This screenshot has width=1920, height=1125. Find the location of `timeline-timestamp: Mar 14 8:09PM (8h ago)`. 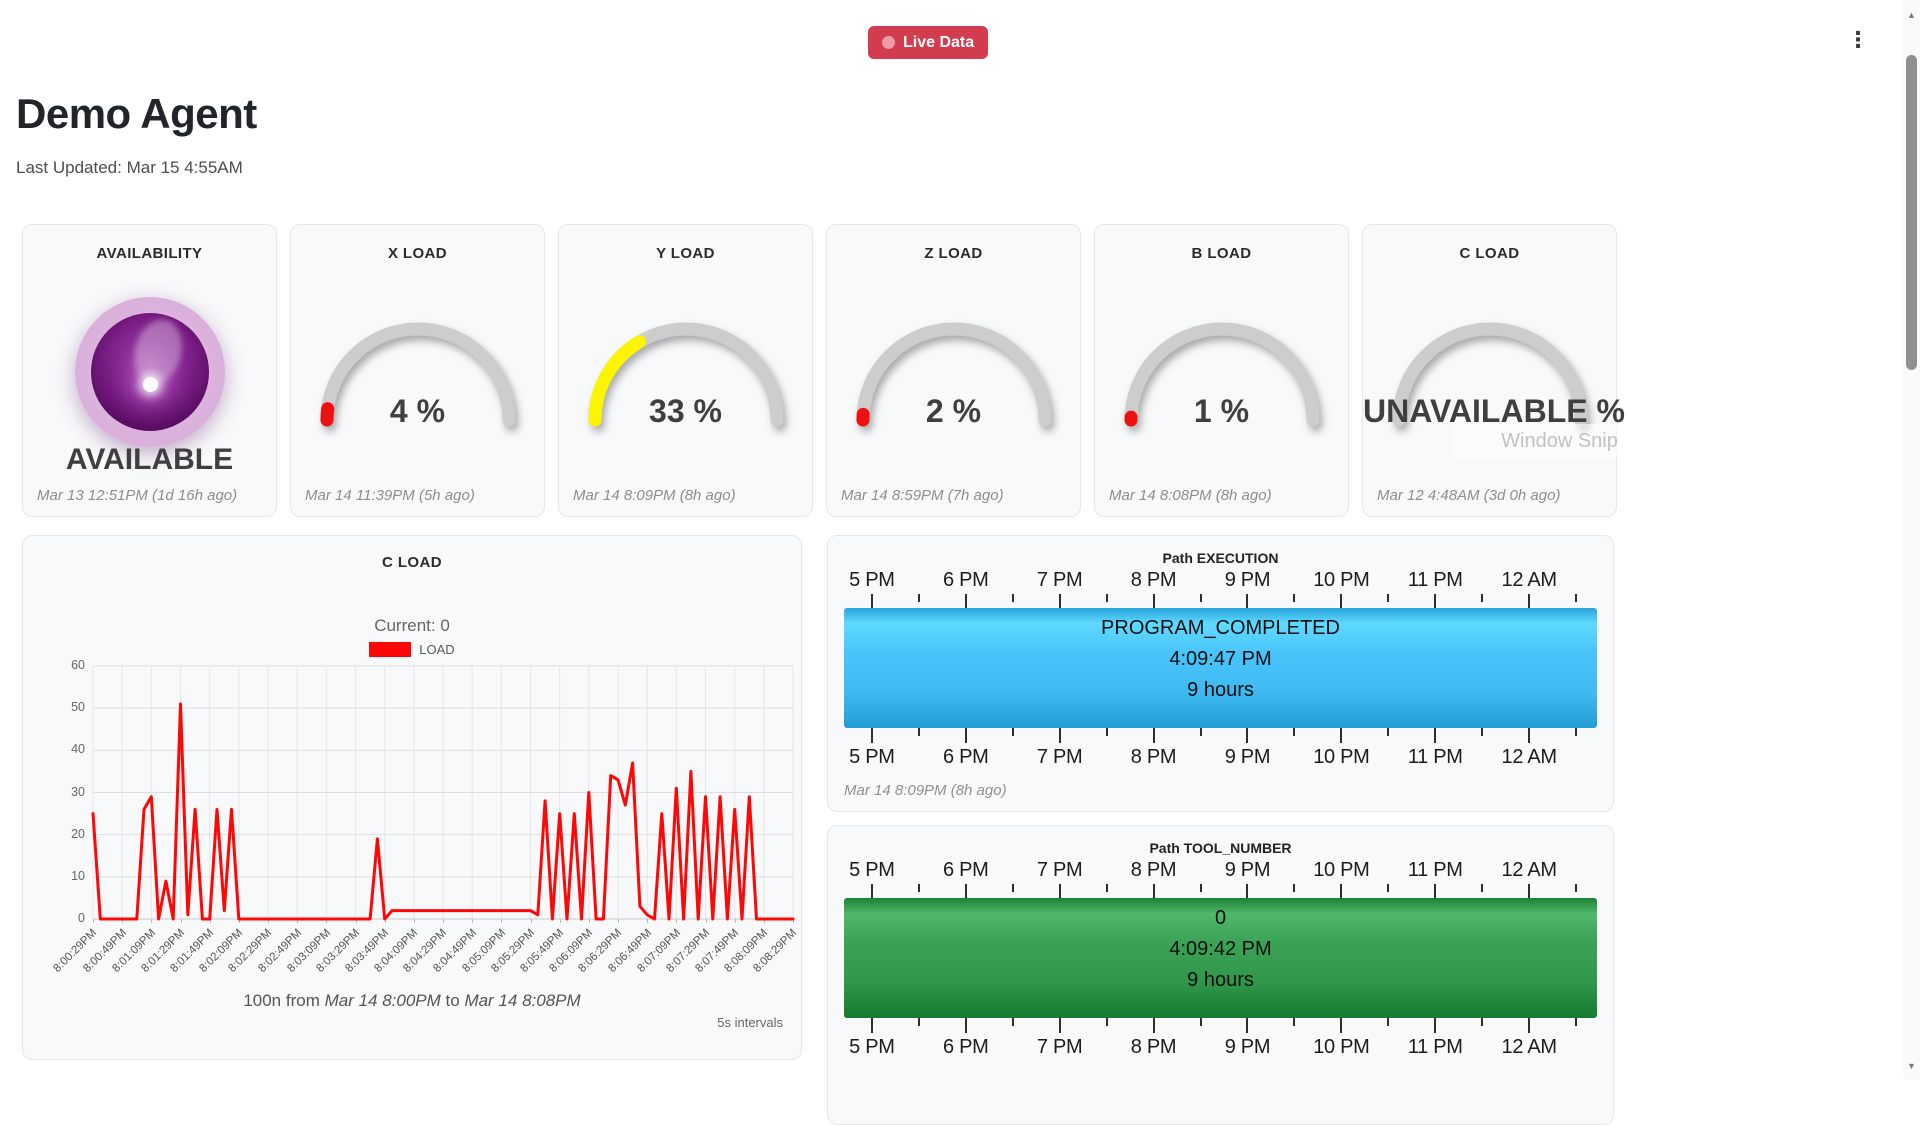

timeline-timestamp: Mar 14 8:09PM (8h ago) is located at coordinates (925, 790).